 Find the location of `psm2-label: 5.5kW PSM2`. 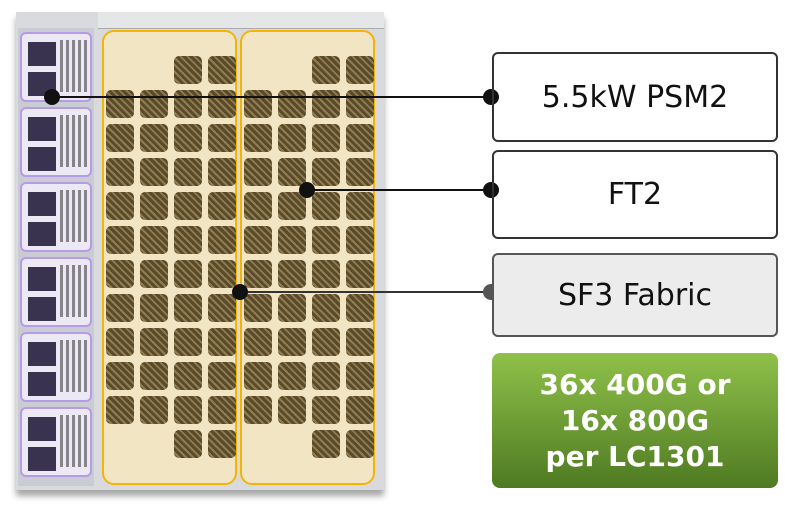

psm2-label: 5.5kW PSM2 is located at coordinates (635, 97).